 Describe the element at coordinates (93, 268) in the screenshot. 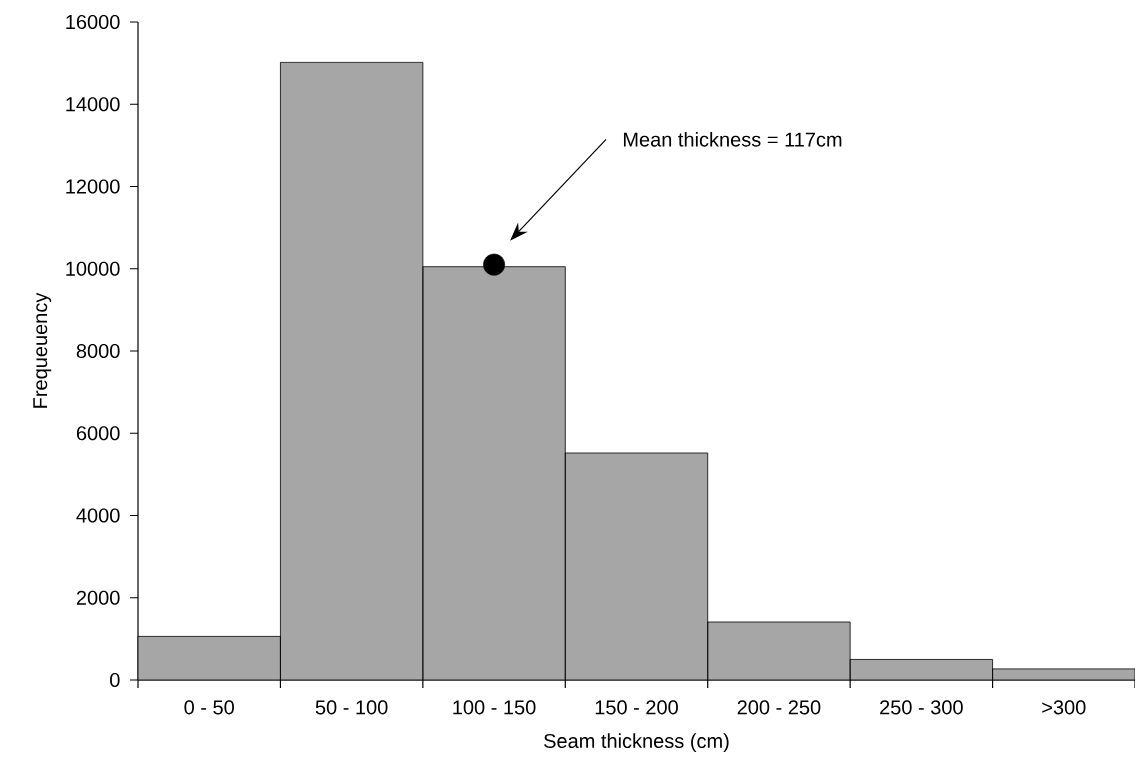

I see `y-tick-label: 10000` at that location.